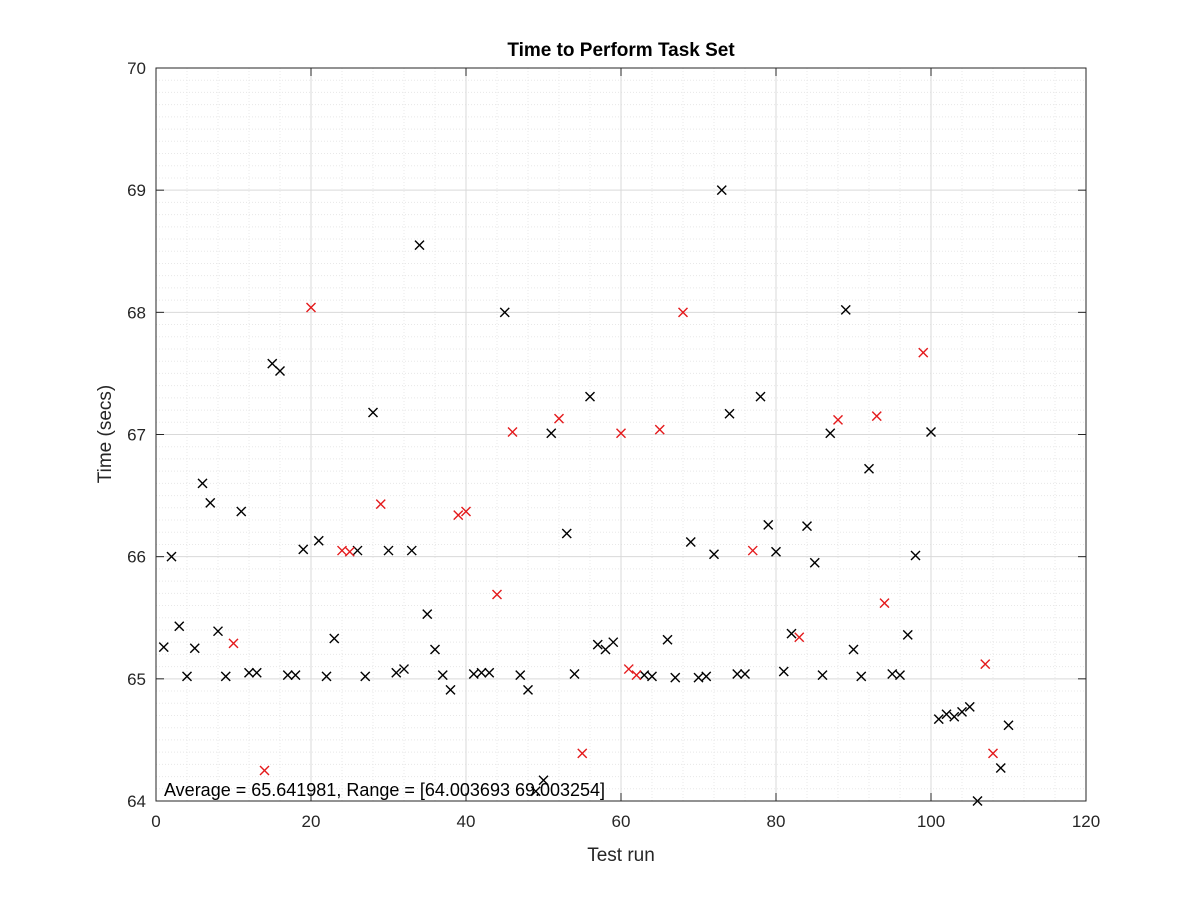 The width and height of the screenshot is (1200, 900). Describe the element at coordinates (136, 801) in the screenshot. I see `y-tick-label: 64` at that location.